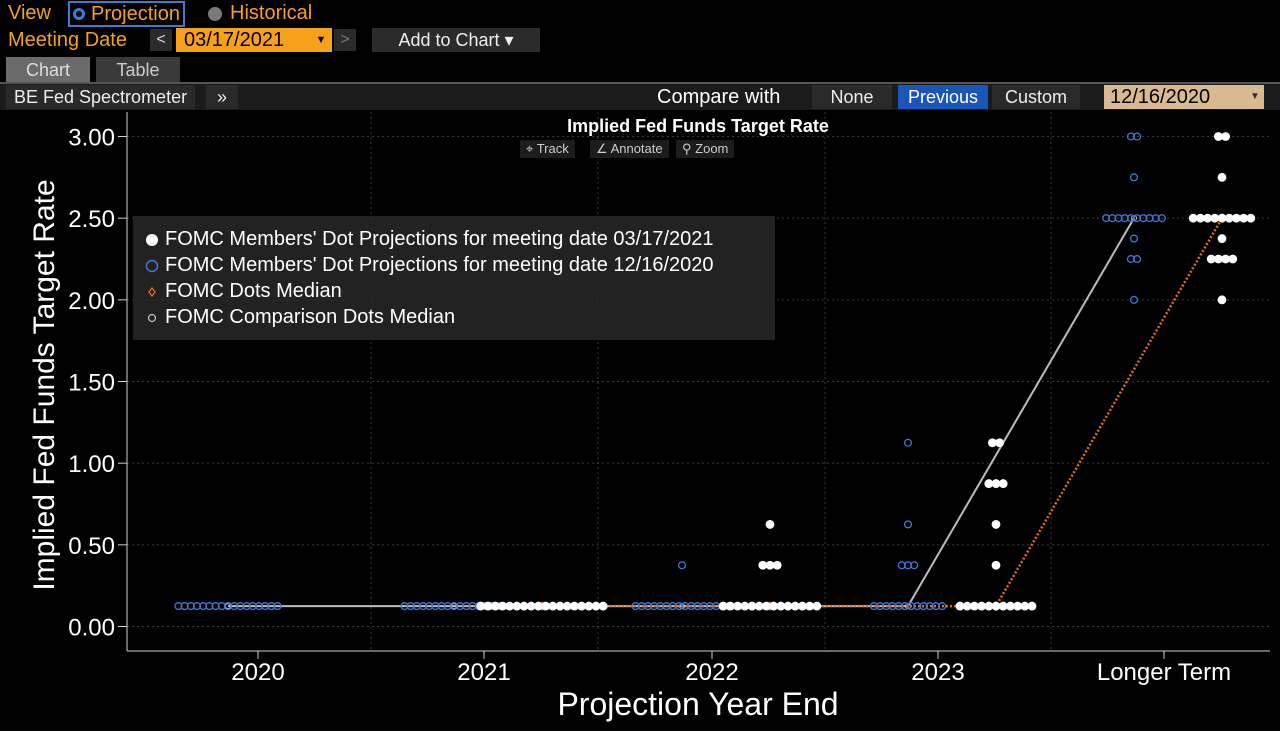 The height and width of the screenshot is (731, 1280). What do you see at coordinates (1164, 672) in the screenshot?
I see `x-tick-label: Longer Term` at bounding box center [1164, 672].